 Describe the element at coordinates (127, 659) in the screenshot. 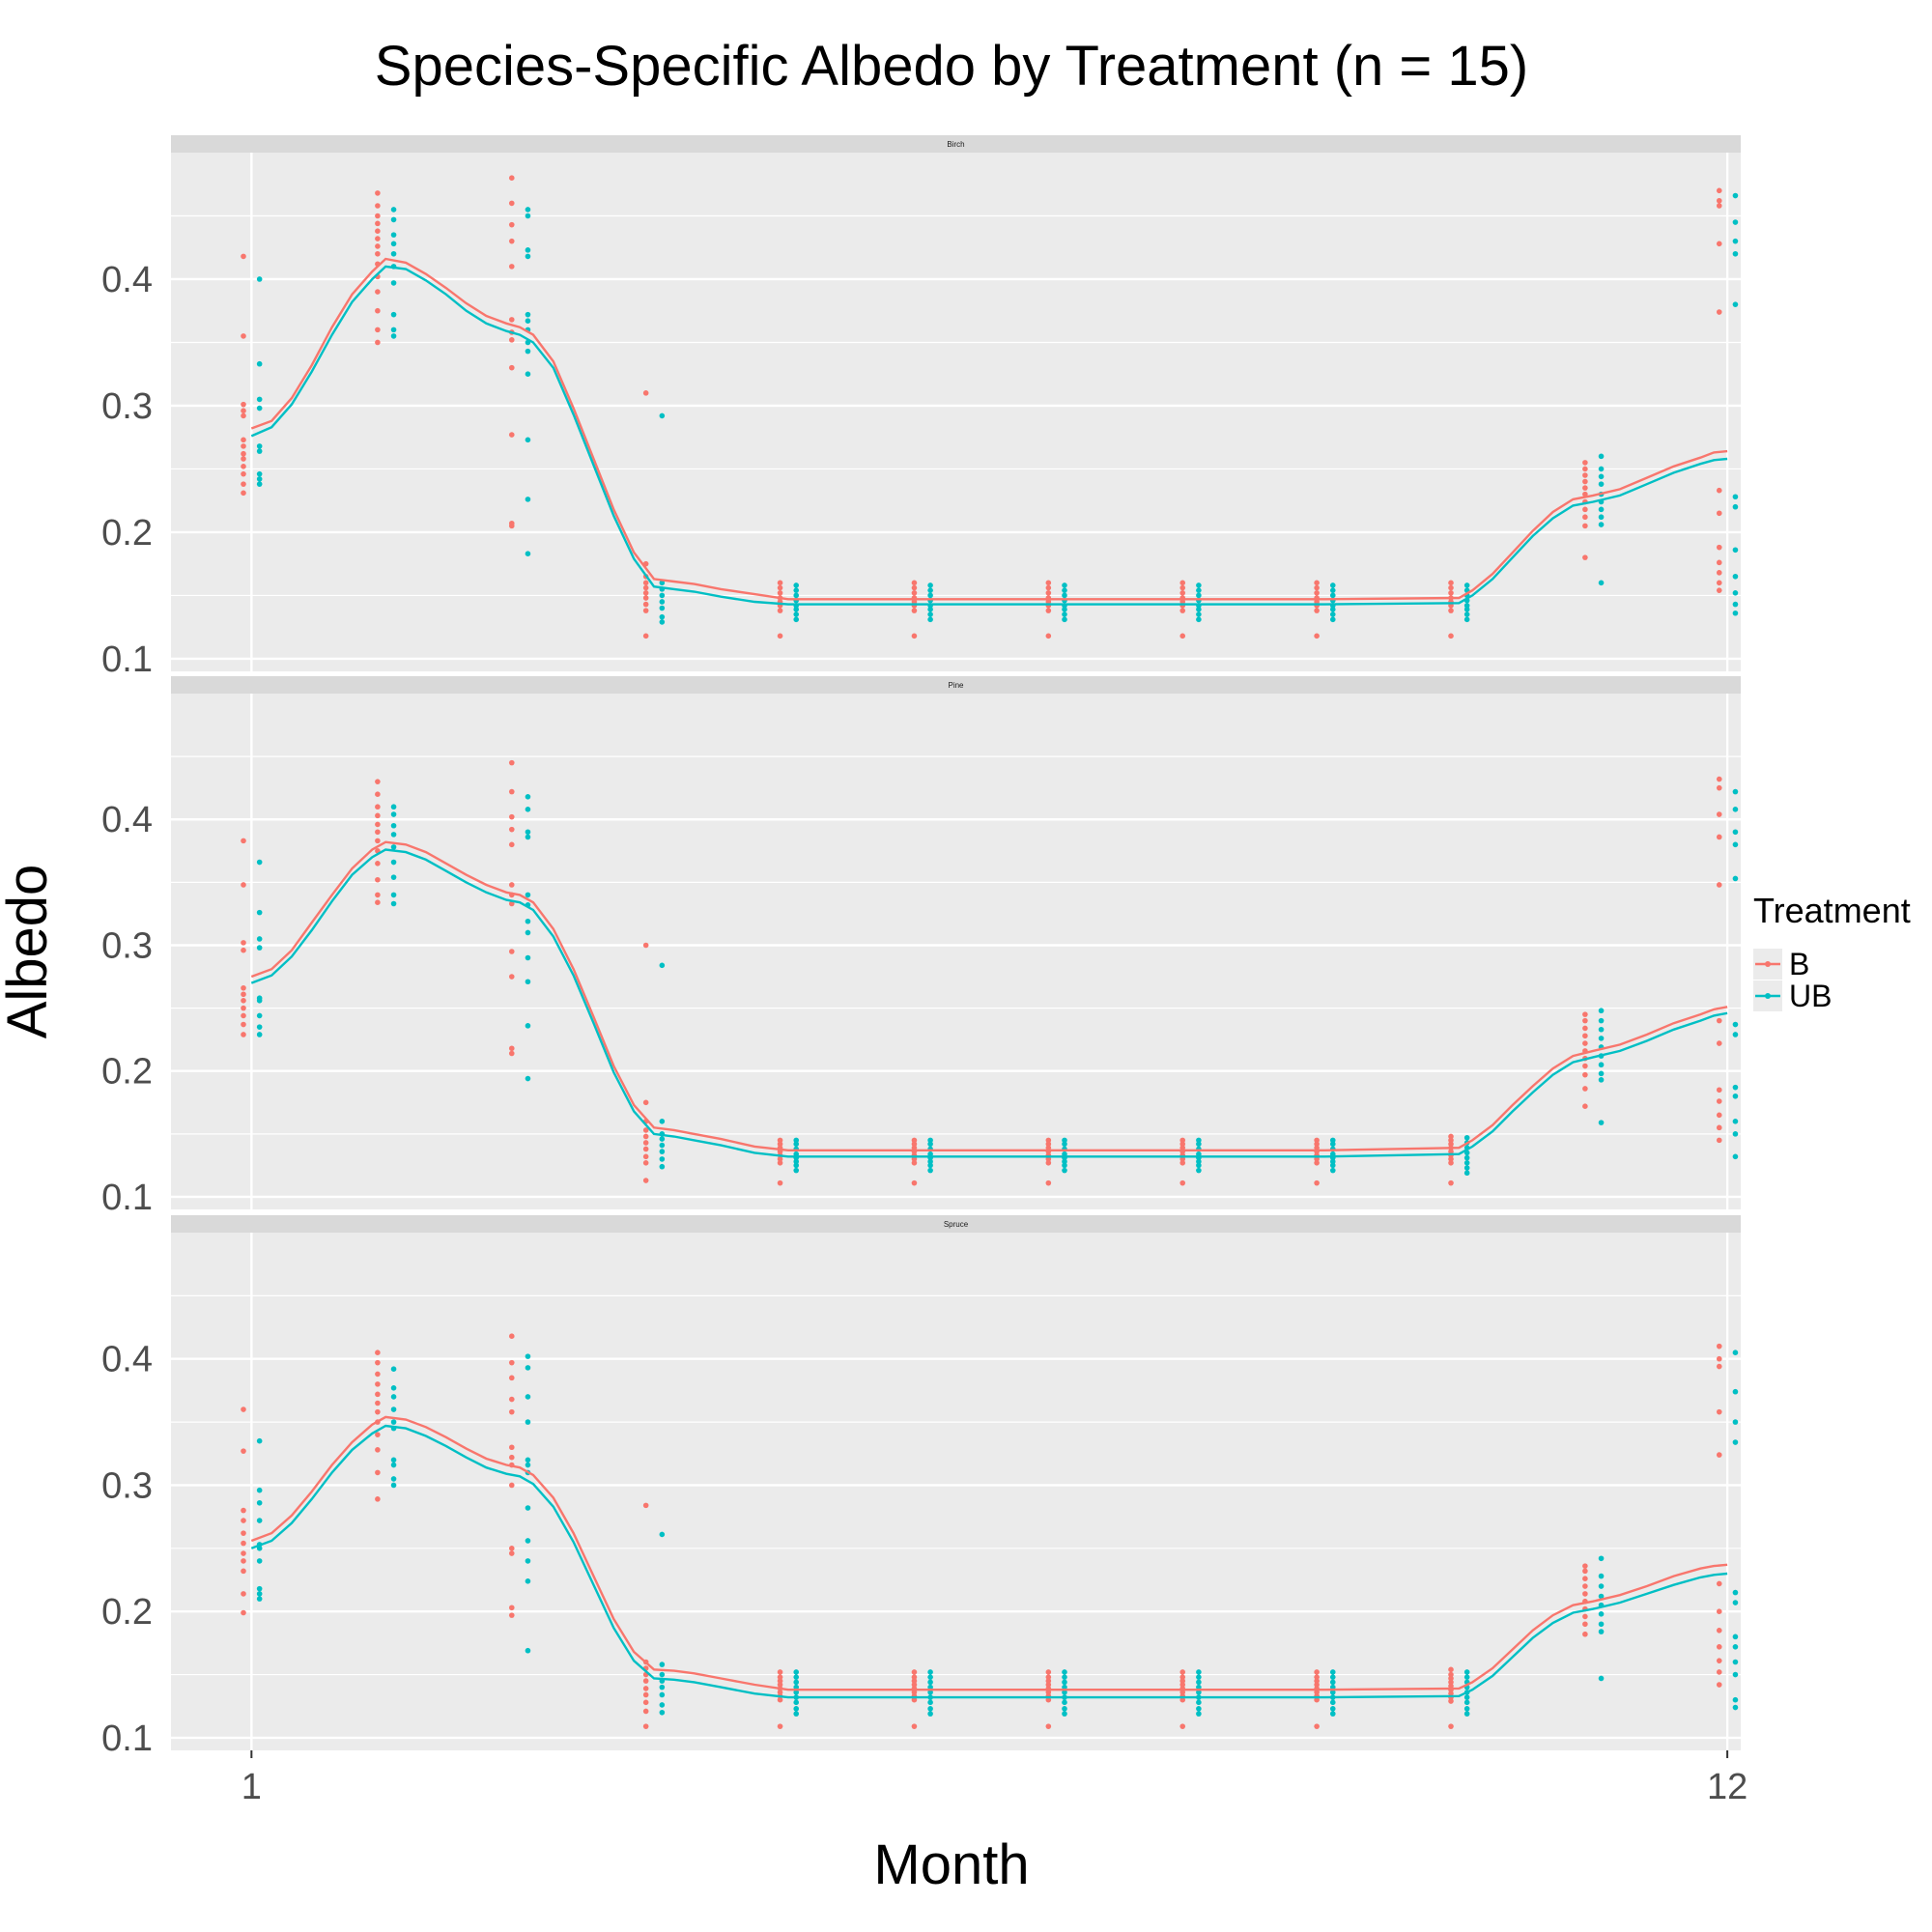

I see `y-tick-label: 0.1` at that location.